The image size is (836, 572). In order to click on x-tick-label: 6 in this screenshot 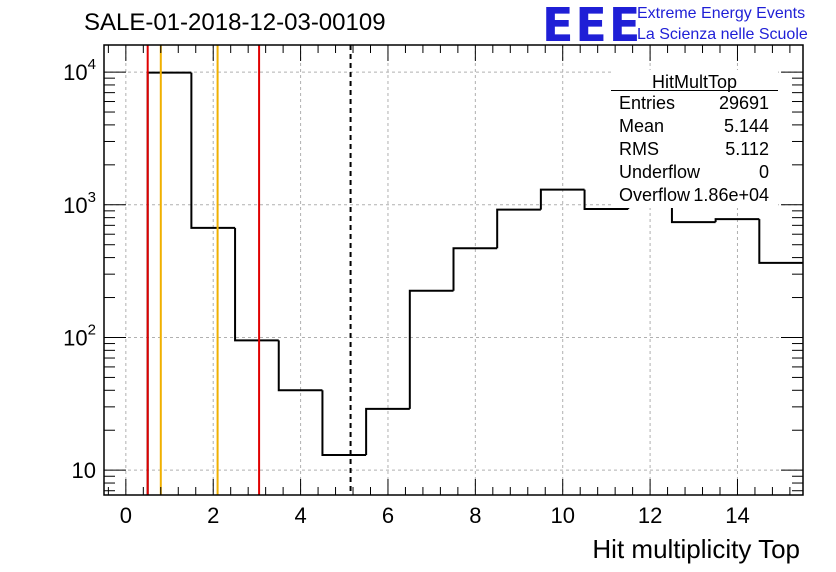, I will do `click(388, 515)`.